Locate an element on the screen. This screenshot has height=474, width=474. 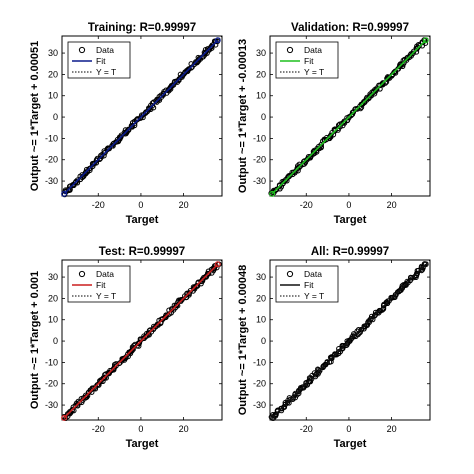
chart-title: Test: R=0.99997 is located at coordinates (142, 252).